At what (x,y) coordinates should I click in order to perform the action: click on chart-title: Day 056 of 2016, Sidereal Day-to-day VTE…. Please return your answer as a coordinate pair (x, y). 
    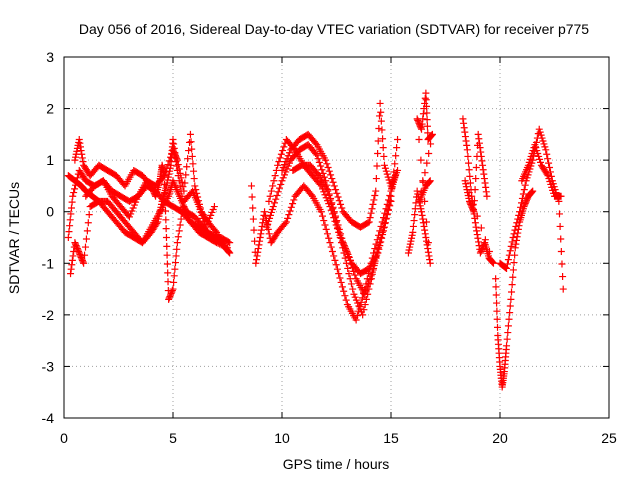
    Looking at the image, I should click on (334, 29).